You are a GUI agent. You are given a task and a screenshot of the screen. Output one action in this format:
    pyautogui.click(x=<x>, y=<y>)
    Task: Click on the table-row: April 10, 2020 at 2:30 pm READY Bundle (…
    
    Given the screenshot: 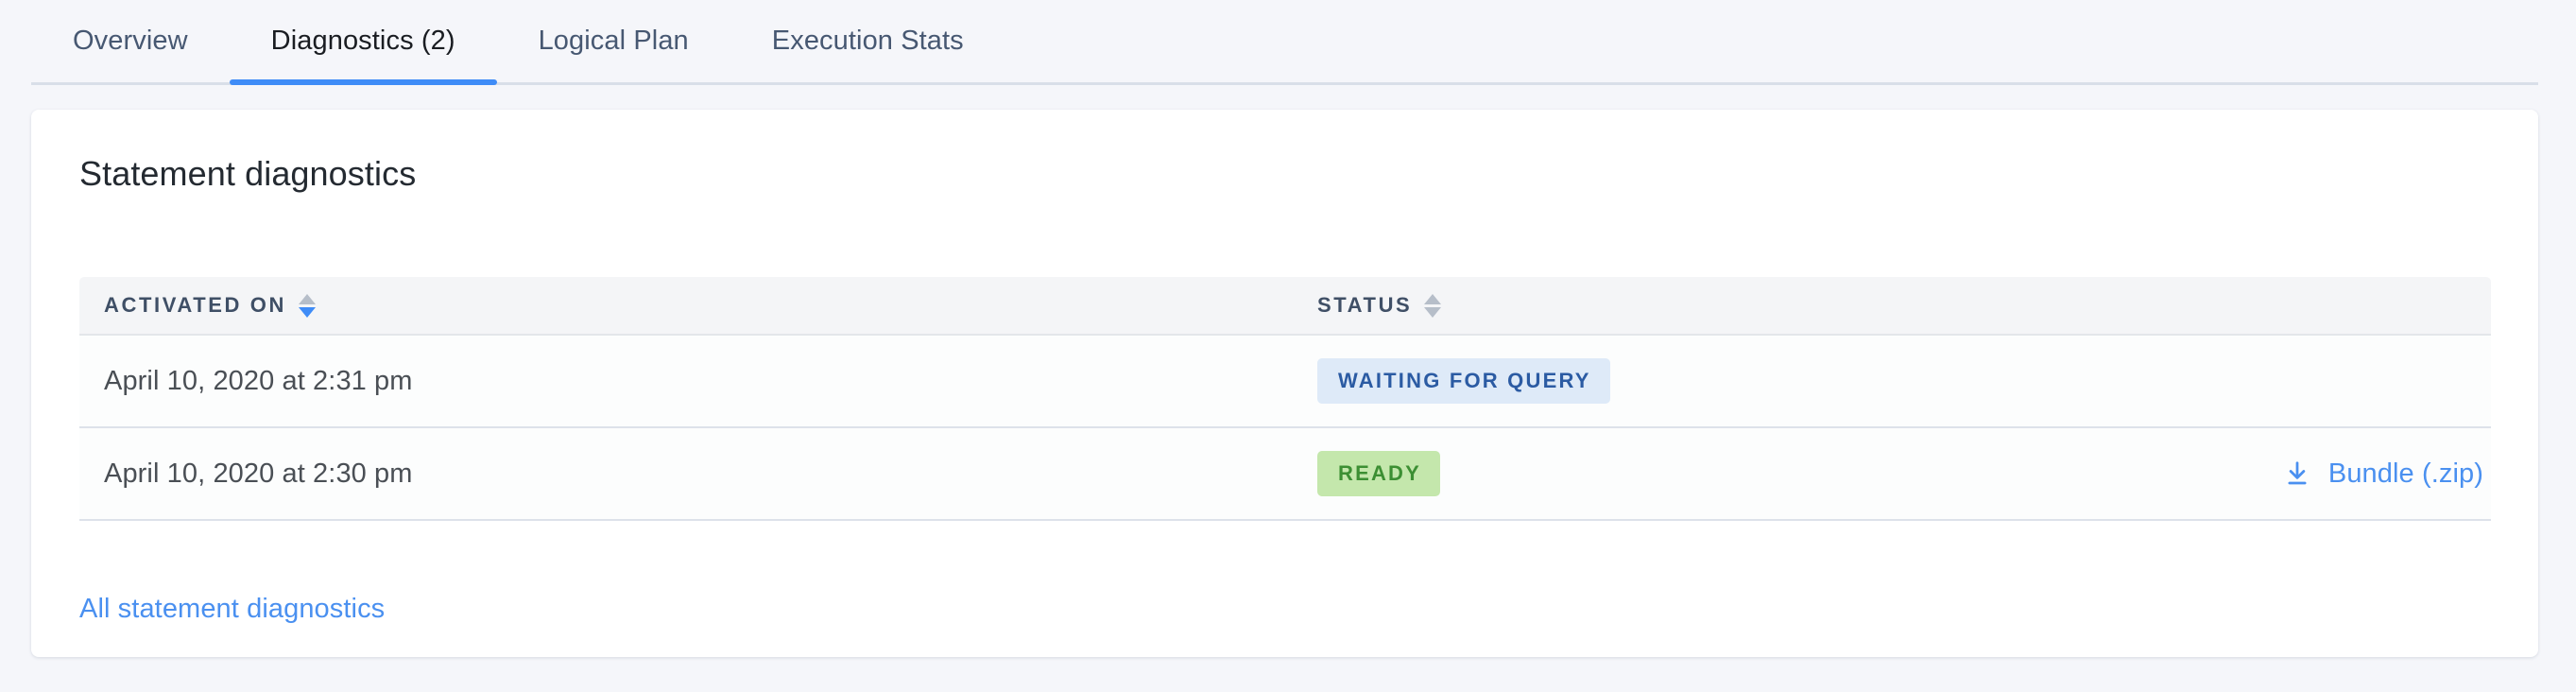 What is the action you would take?
    pyautogui.click(x=1285, y=475)
    